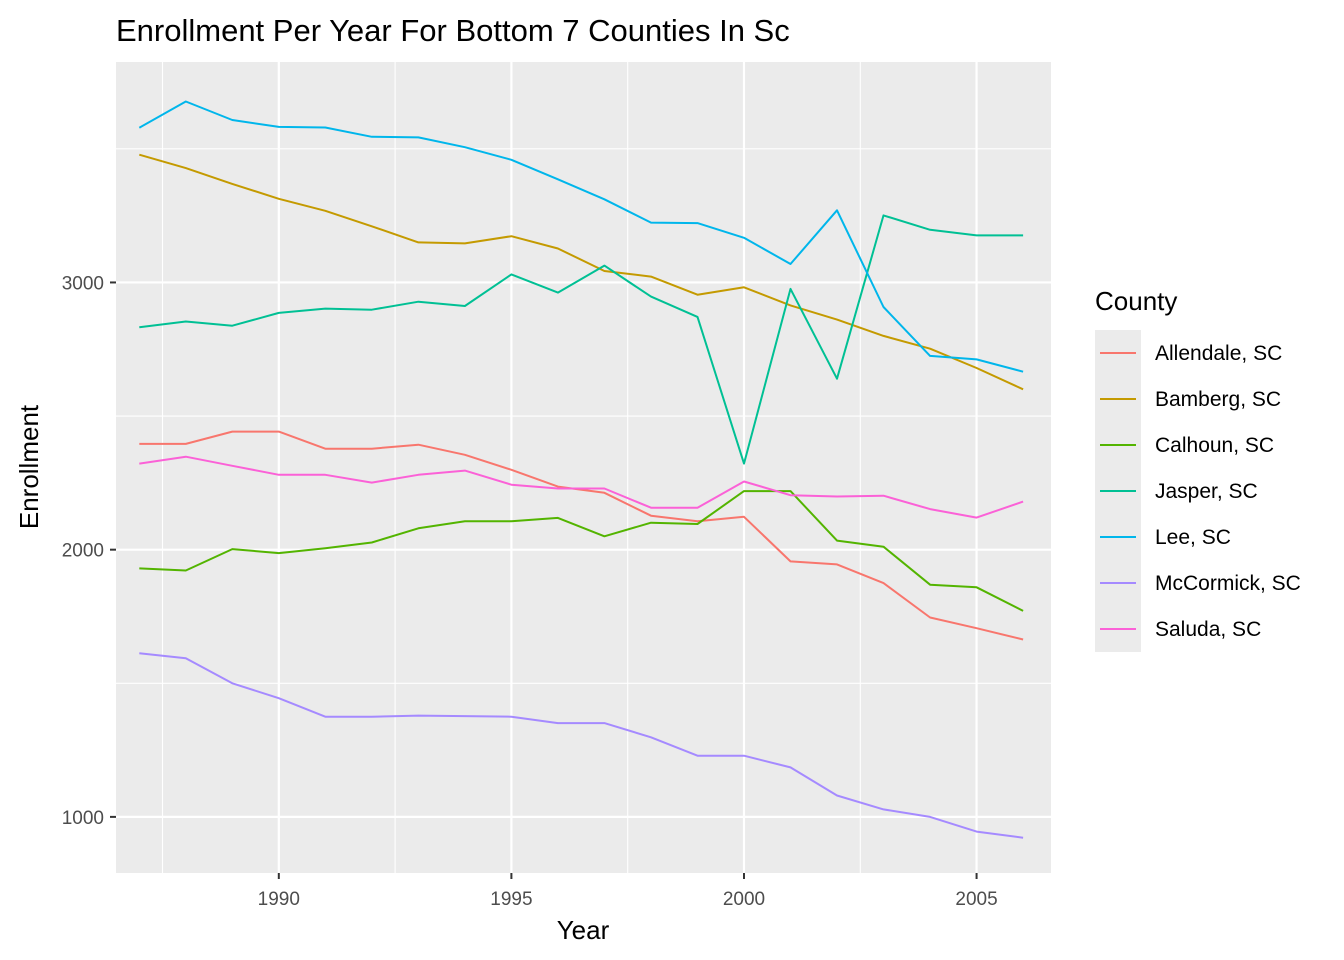 This screenshot has height=960, width=1344. What do you see at coordinates (83, 818) in the screenshot?
I see `y-tick-label: 1000` at bounding box center [83, 818].